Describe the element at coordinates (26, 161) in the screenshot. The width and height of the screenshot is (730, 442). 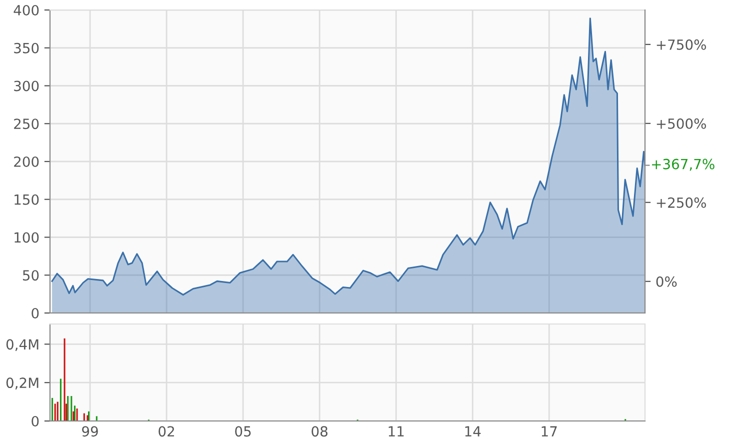
I see `y-tick-label: 200` at that location.